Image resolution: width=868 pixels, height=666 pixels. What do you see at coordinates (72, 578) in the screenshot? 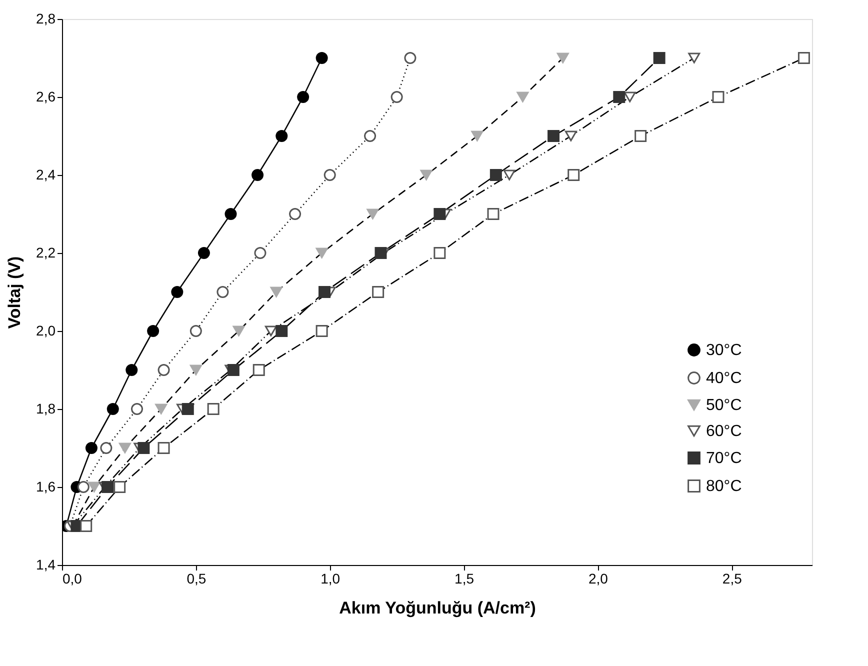
I see `x-tick-label: 0,0` at bounding box center [72, 578].